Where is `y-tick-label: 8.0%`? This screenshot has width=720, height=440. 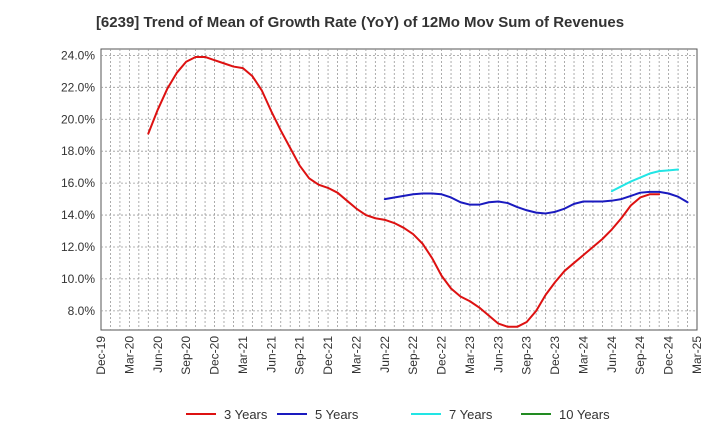 y-tick-label: 8.0% is located at coordinates (82, 311).